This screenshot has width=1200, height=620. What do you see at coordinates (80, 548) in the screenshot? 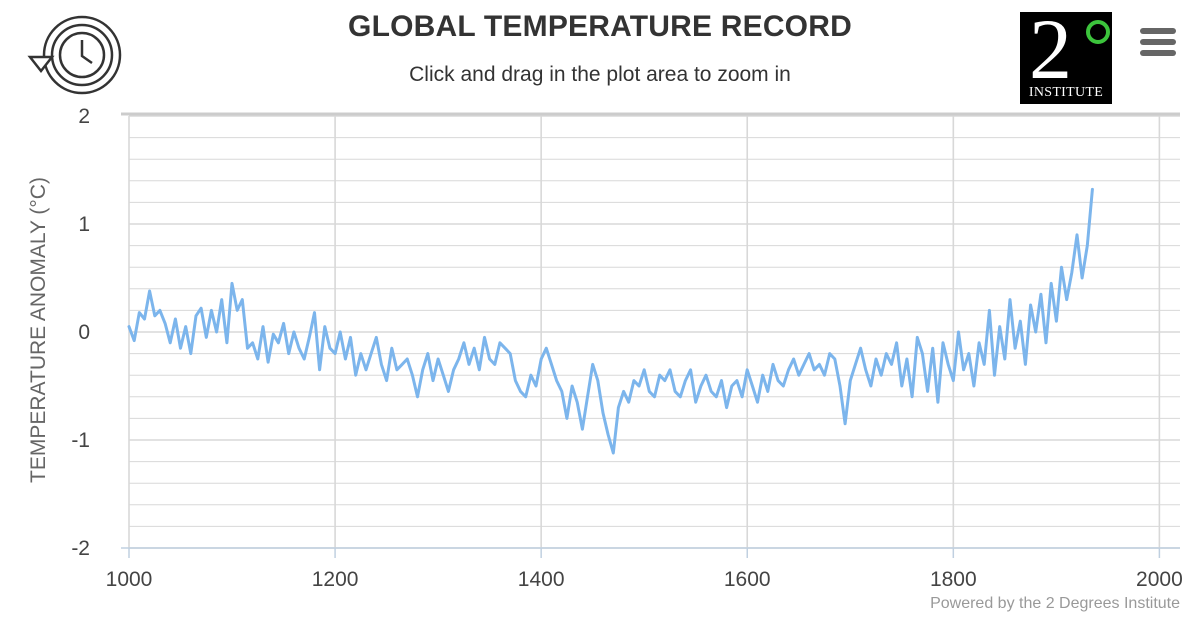
I see `y-tick-label: -2` at bounding box center [80, 548].